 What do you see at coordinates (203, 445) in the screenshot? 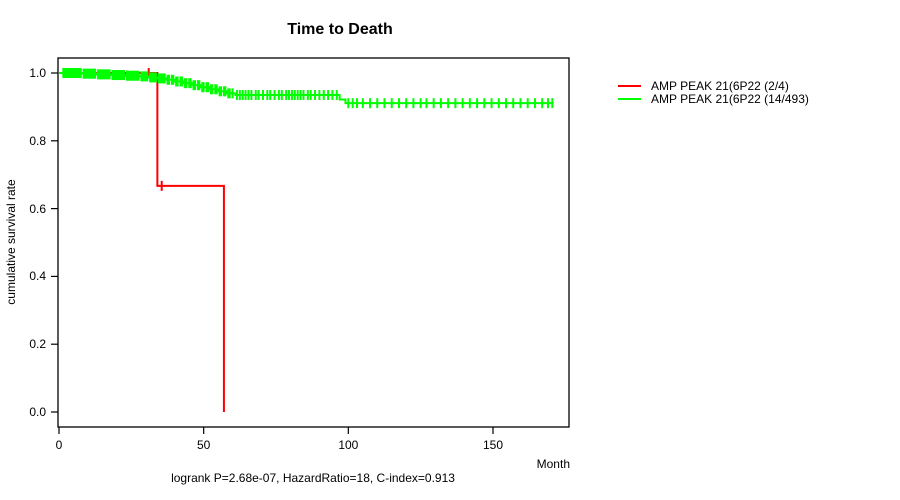
I see `x-tick-label: 50` at bounding box center [203, 445].